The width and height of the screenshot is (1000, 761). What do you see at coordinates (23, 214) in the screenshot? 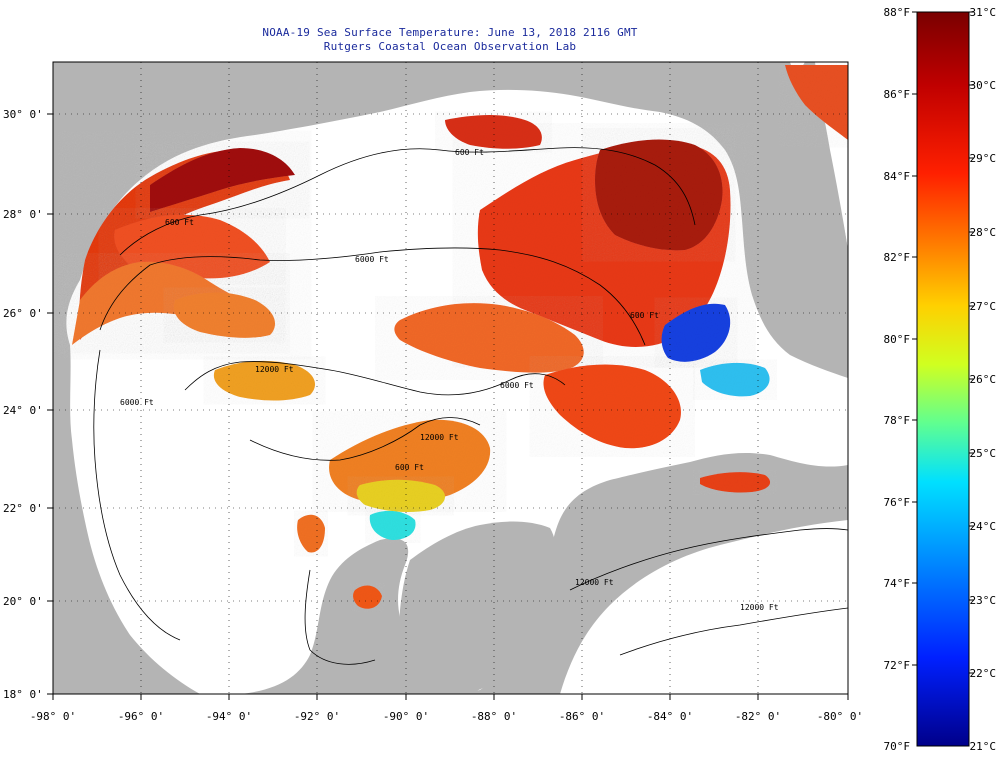
I see `lat-label-28n: 28° 0'` at bounding box center [23, 214].